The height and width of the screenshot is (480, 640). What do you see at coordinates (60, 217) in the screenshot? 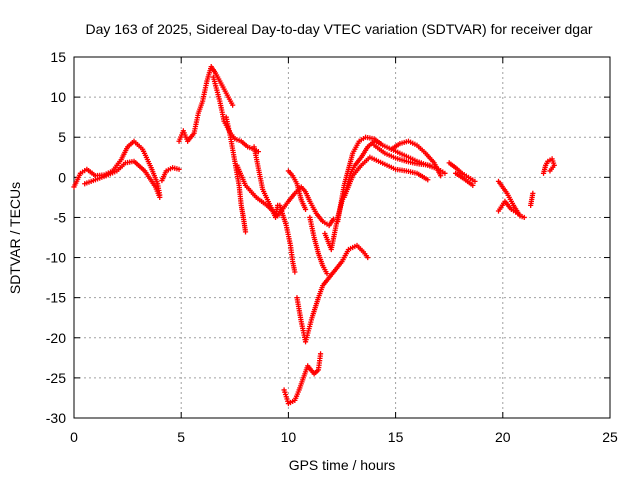
I see `y-tick-label: -5` at bounding box center [60, 217].